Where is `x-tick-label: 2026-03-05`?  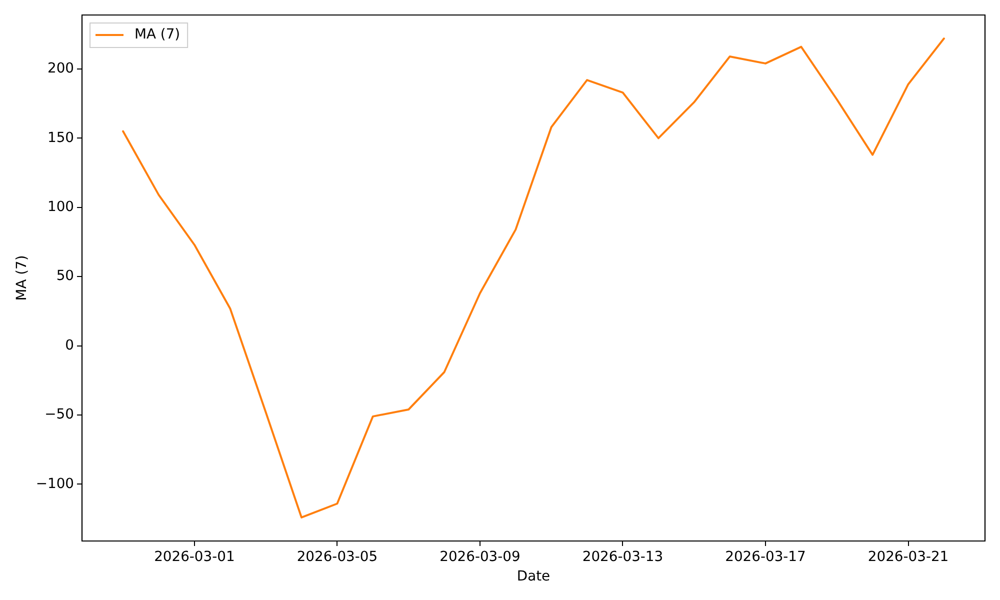
x-tick-label: 2026-03-05 is located at coordinates (337, 556).